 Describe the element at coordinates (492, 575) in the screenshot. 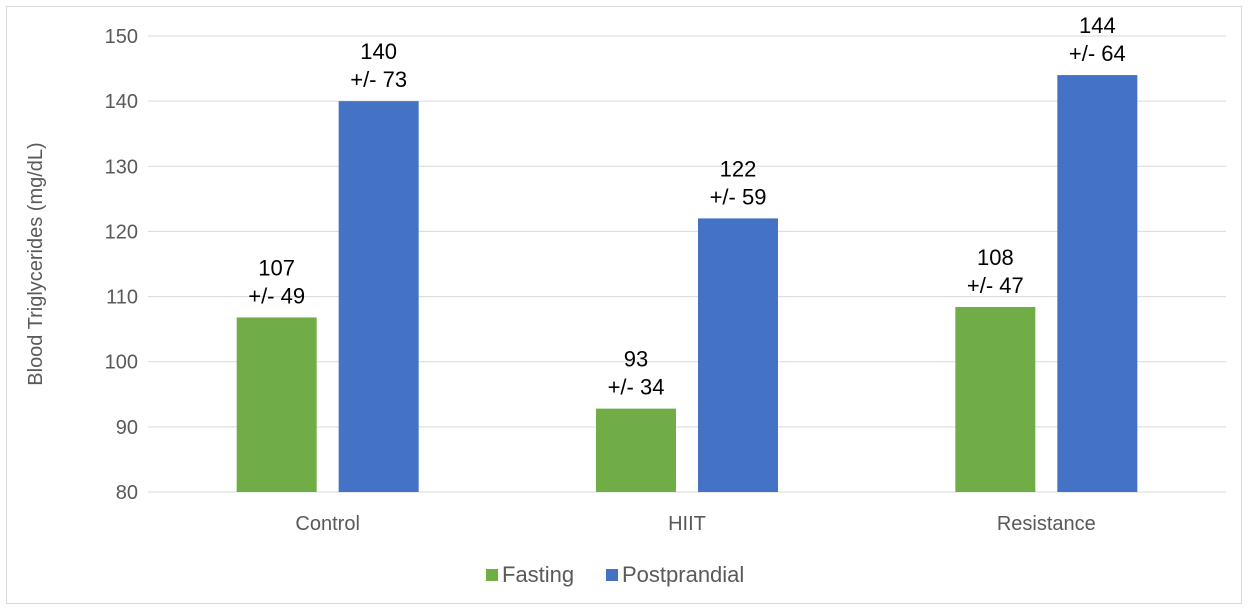

I see `legend-swatch-fasting` at that location.